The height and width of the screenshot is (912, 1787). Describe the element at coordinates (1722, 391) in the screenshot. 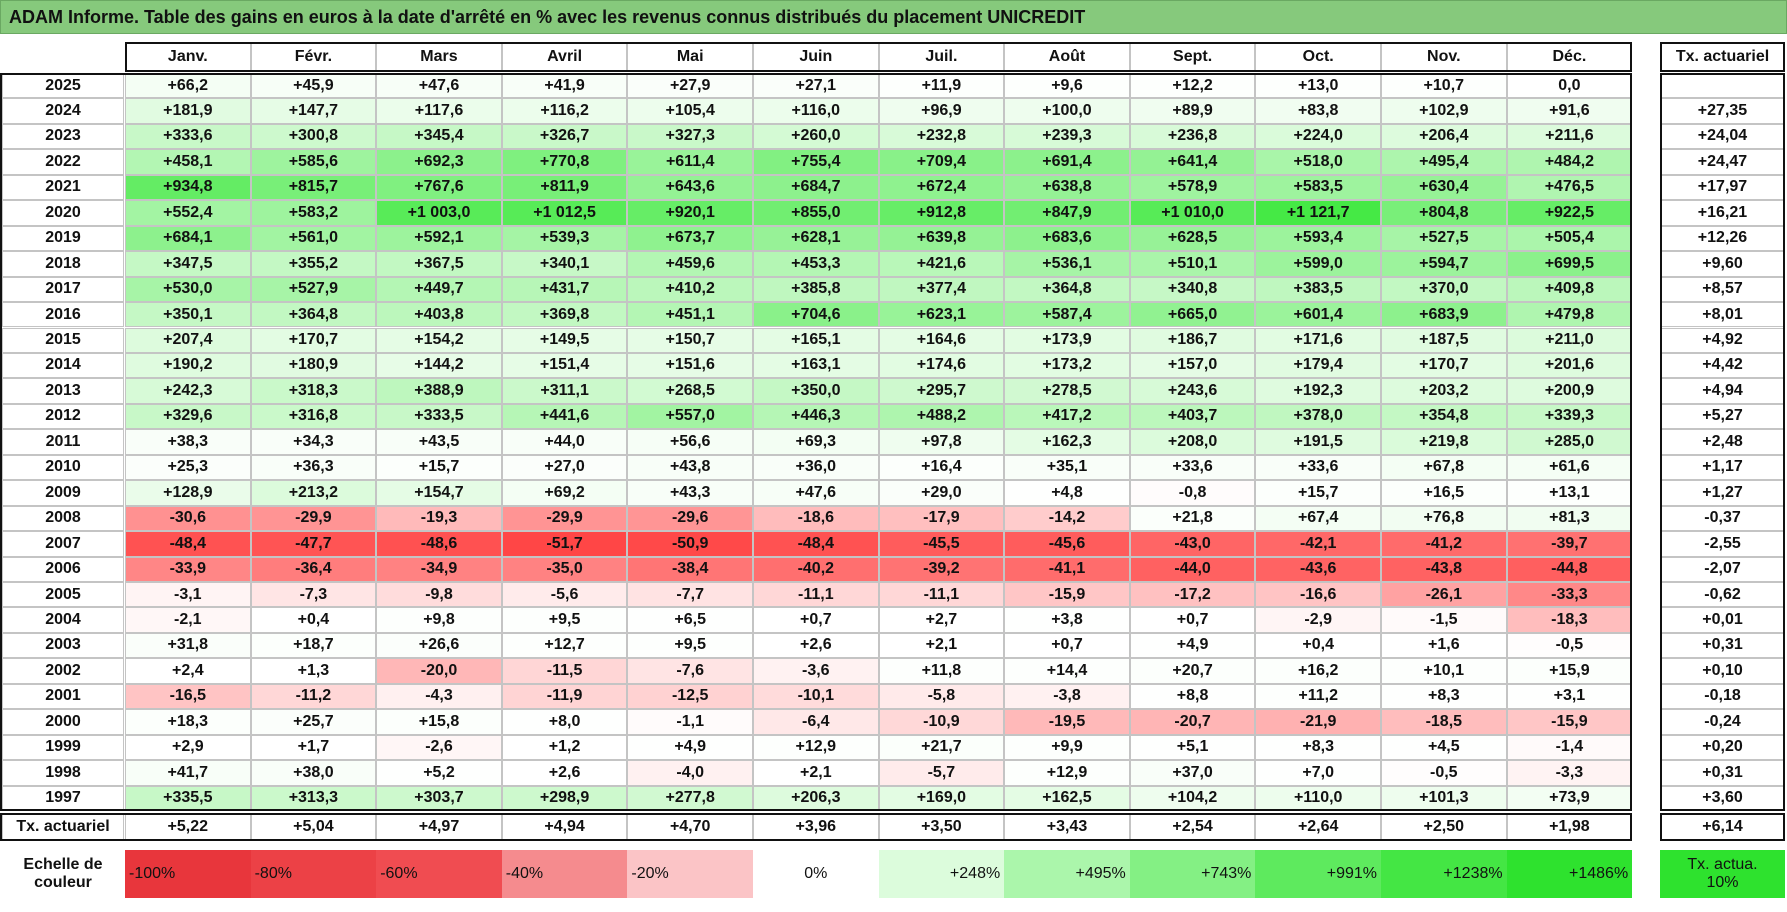

I see `rate-cell: +4,94` at that location.